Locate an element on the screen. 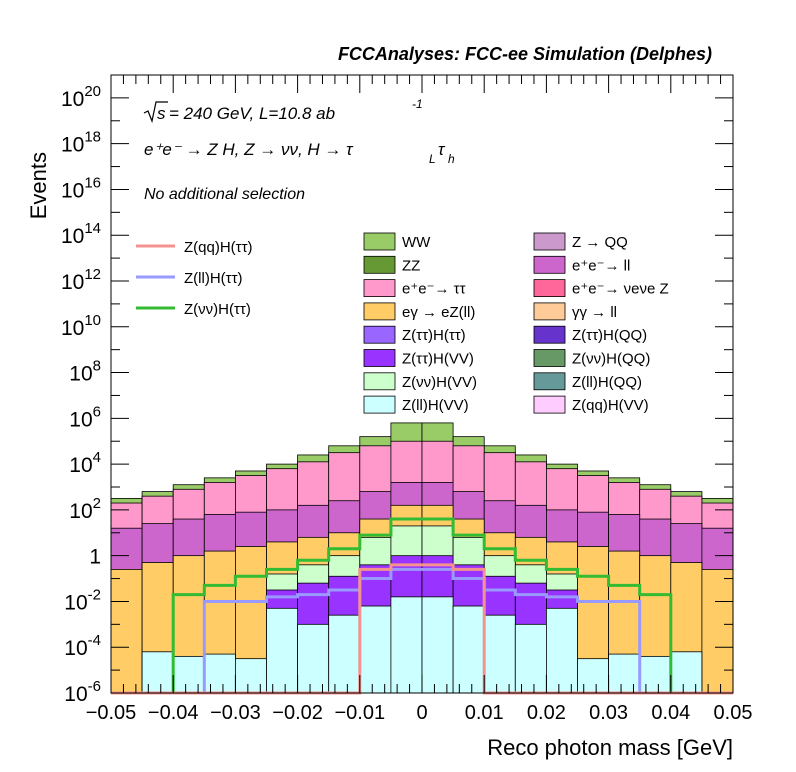  y-tick-label: 10⁸ is located at coordinates (85, 372).